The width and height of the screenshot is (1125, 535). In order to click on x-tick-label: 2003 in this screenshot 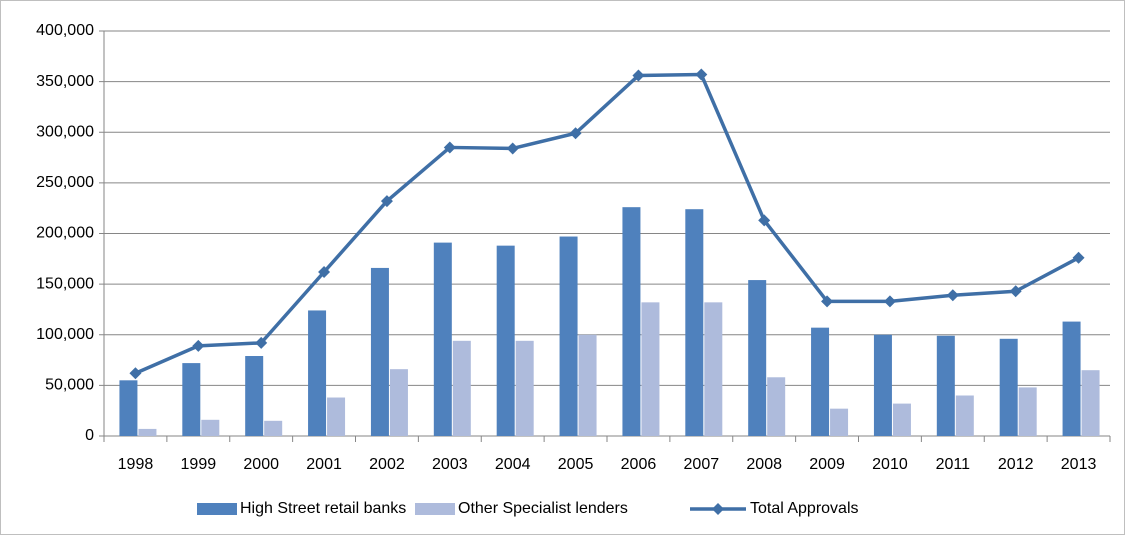, I will do `click(450, 464)`.